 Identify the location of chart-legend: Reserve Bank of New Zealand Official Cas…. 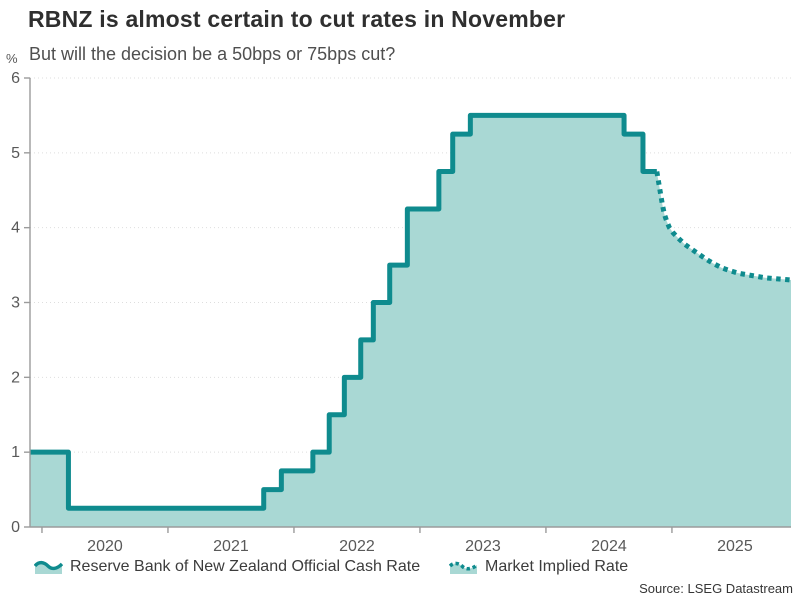
(400, 568).